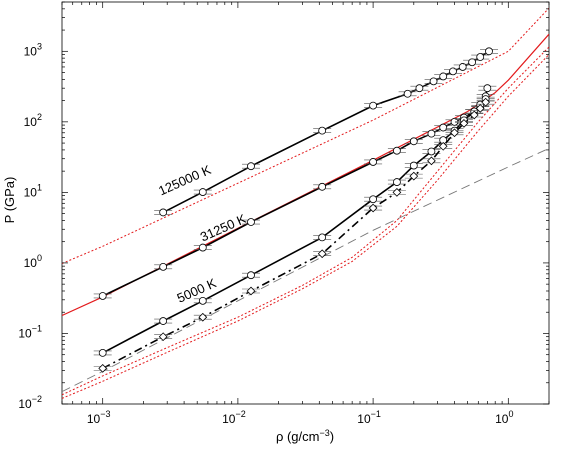 This screenshot has width=568, height=455. Describe the element at coordinates (33, 190) in the screenshot. I see `y-tick-label: 10¹` at that location.